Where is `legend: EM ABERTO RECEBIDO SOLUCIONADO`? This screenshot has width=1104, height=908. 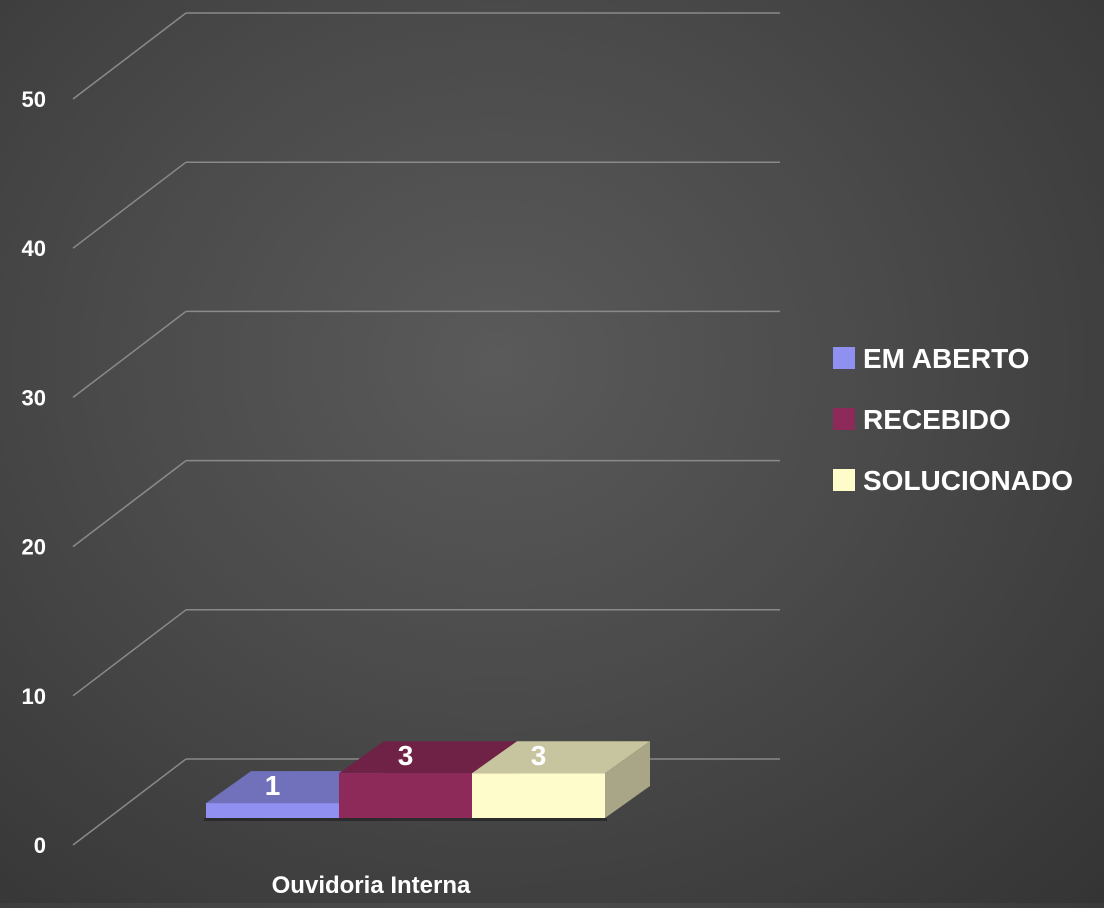 legend: EM ABERTO RECEBIDO SOLUCIONADO is located at coordinates (953, 419).